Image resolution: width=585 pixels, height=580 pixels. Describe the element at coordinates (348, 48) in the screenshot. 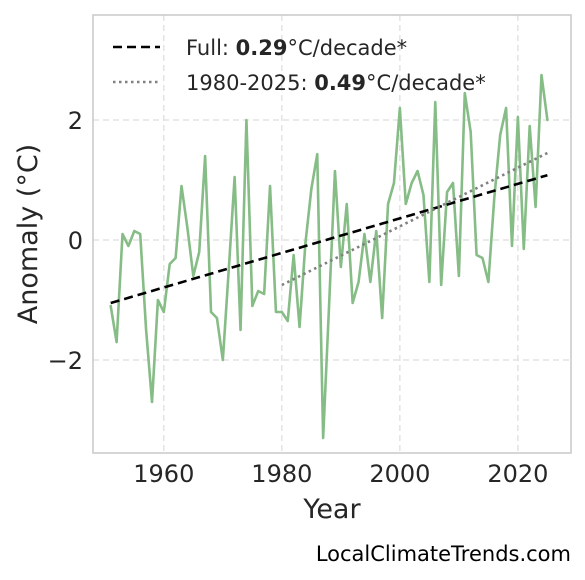

I see `legend-full-suffix: °C/decade*` at that location.